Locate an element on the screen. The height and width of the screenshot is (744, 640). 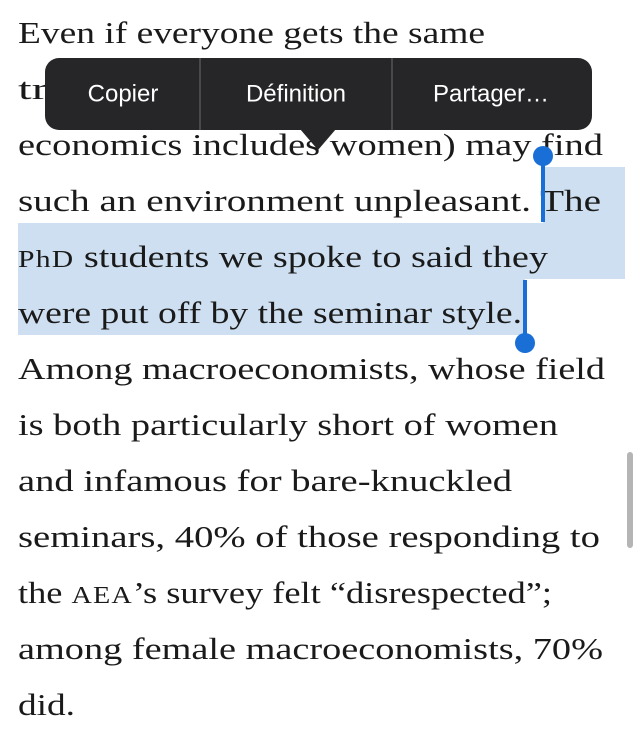
text-run: among female macroeconomists, 70% is located at coordinates (310, 648).